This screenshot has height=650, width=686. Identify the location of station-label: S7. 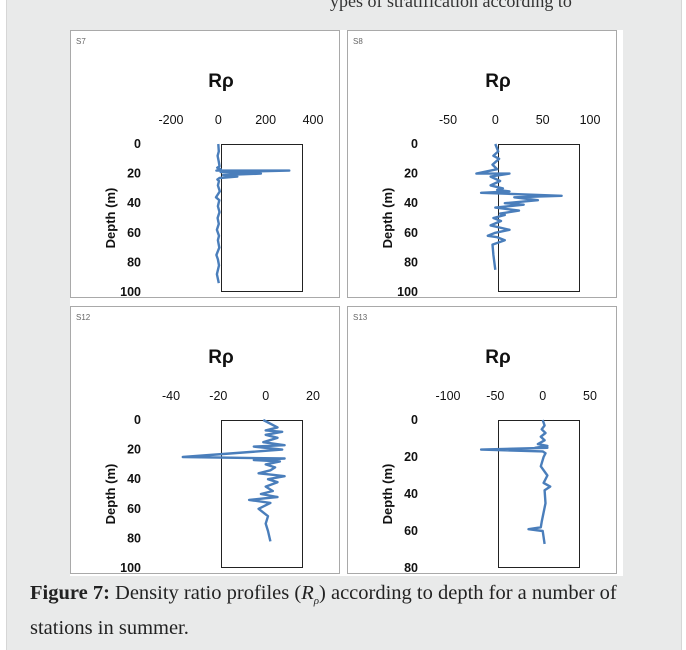
(81, 41).